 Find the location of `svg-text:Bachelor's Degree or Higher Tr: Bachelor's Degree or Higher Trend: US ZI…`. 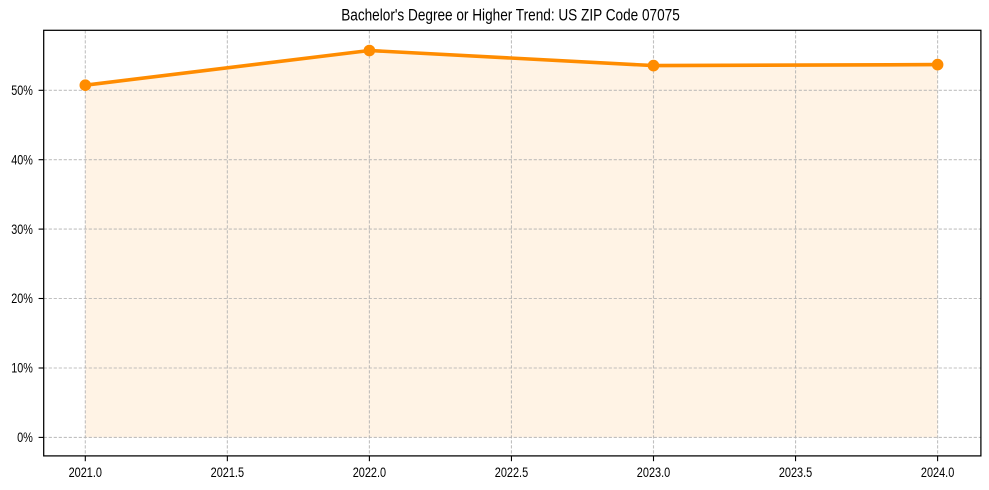

svg-text:Bachelor's Degree or Higher Tr: Bachelor's Degree or Higher Trend: US ZI… is located at coordinates (510, 15).